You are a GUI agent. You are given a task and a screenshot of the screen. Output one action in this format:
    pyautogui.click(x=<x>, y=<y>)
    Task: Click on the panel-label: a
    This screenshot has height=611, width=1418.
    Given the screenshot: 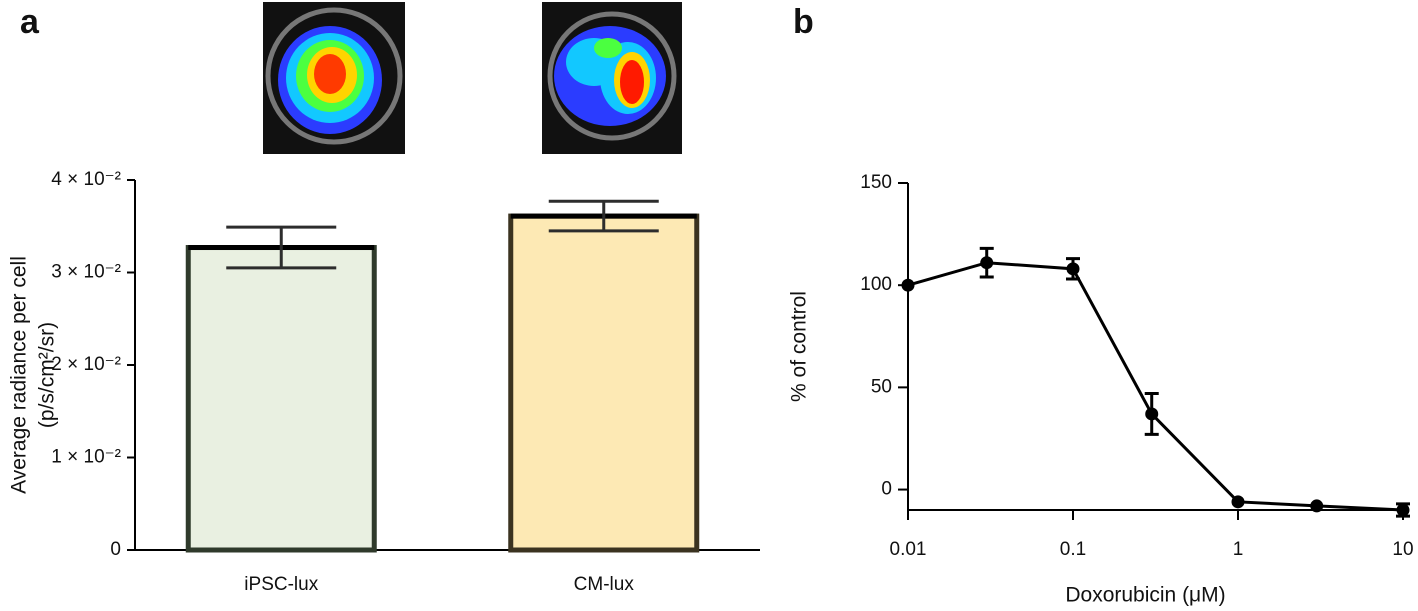 What is the action you would take?
    pyautogui.click(x=30, y=22)
    